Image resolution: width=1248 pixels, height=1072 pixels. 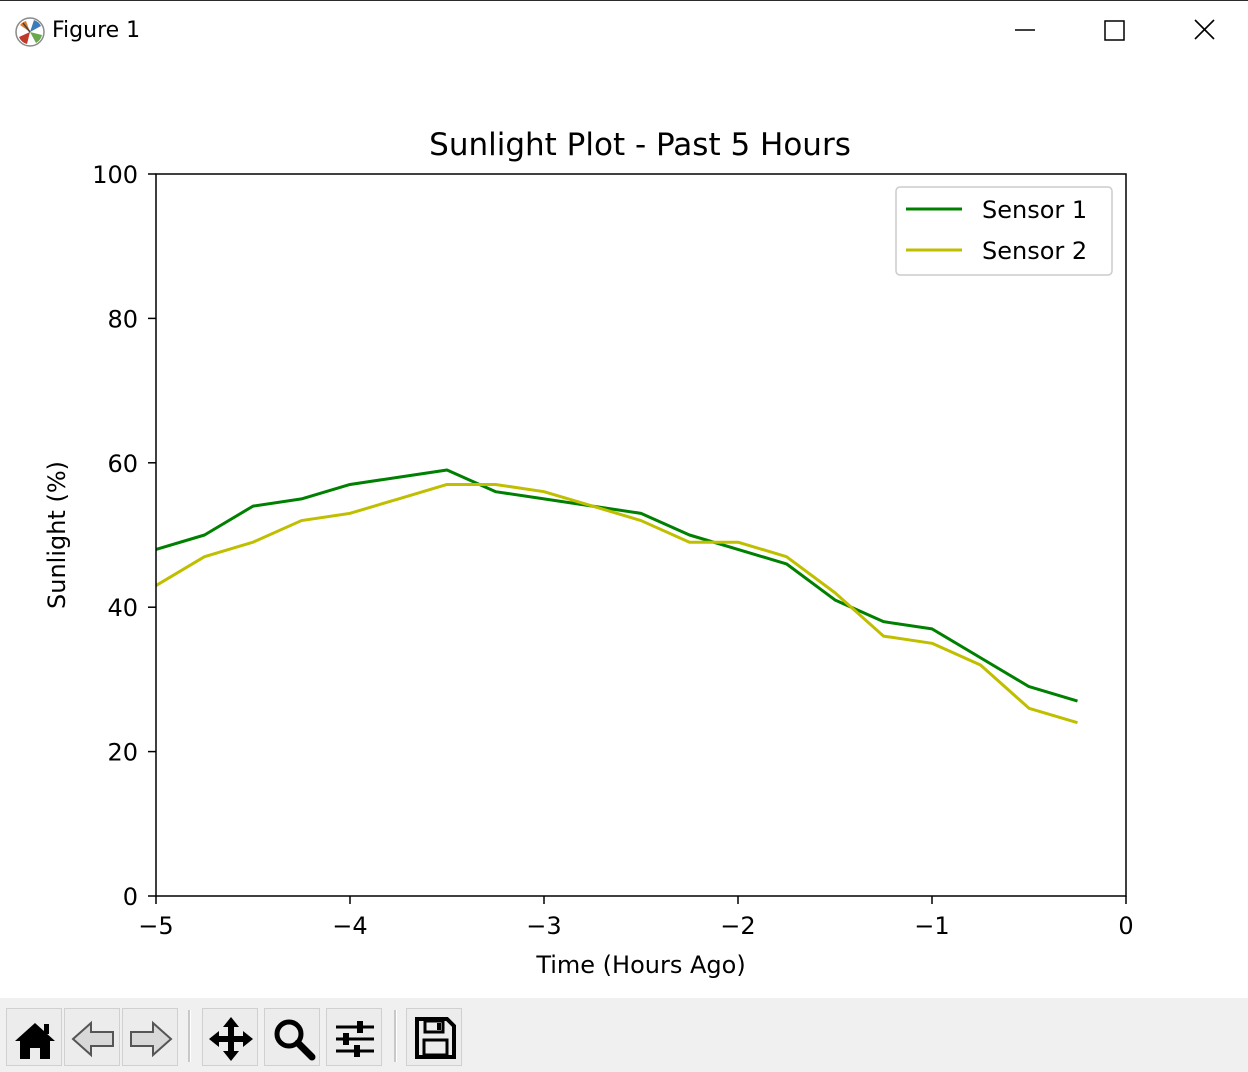 What do you see at coordinates (640, 965) in the screenshot?
I see `x-axis-label: Time (Hours Ago)` at bounding box center [640, 965].